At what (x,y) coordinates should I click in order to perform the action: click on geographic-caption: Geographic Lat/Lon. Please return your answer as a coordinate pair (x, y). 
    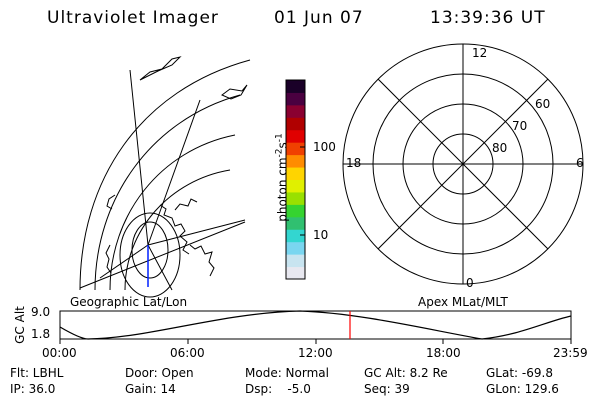
    Looking at the image, I should click on (129, 302).